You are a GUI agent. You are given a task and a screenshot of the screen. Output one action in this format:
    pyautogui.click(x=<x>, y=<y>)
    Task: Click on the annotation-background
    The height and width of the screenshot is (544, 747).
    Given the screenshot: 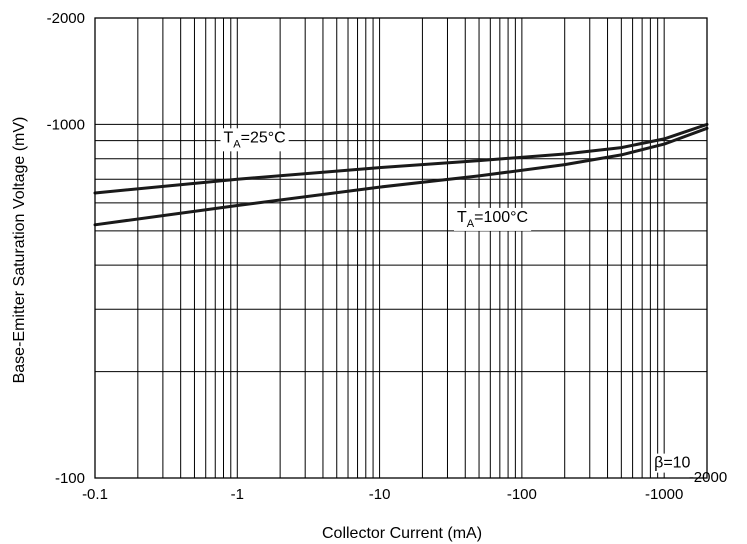 What is the action you would take?
    pyautogui.click(x=672, y=463)
    